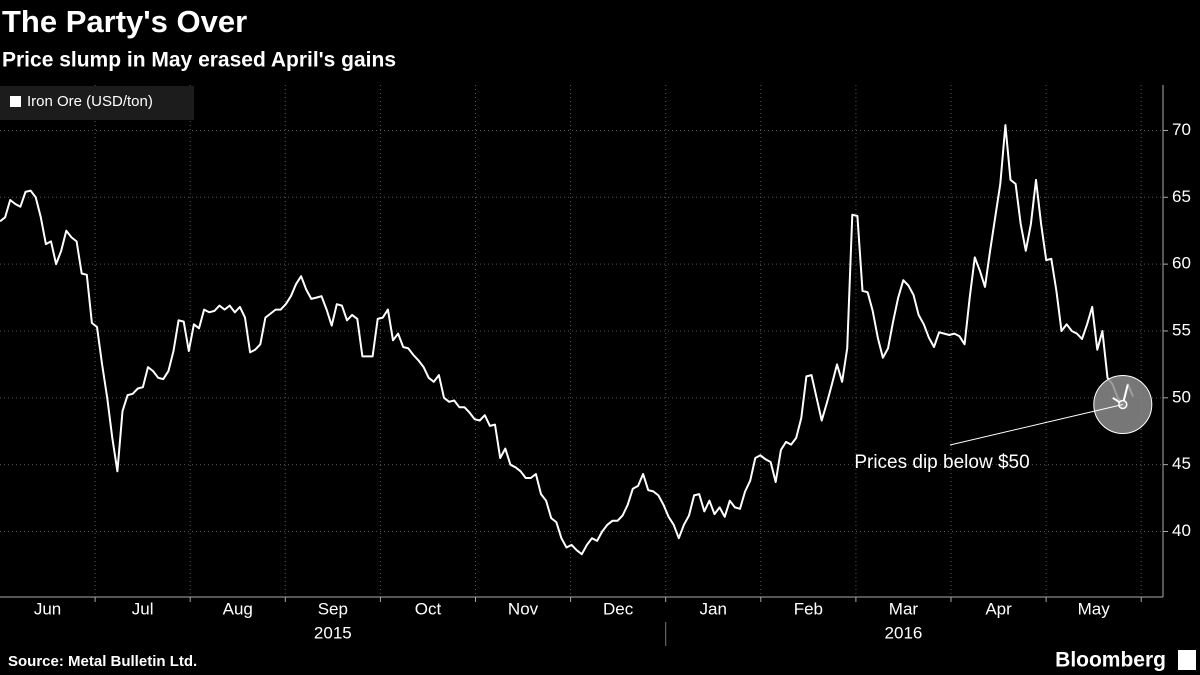 The image size is (1200, 675). I want to click on x-tick-label: Apr, so click(998, 608).